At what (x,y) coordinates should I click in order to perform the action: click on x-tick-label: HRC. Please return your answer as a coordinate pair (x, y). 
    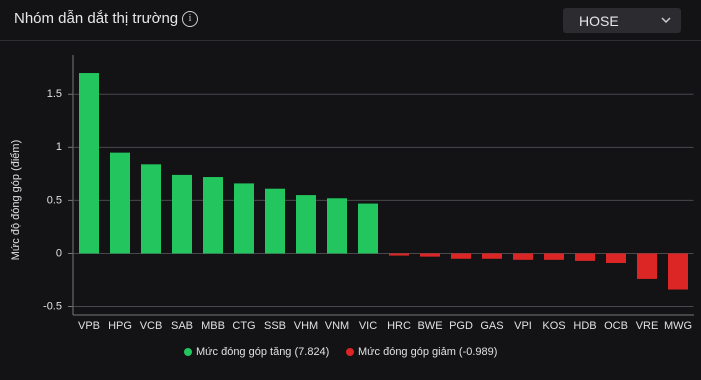
    Looking at the image, I should click on (399, 326).